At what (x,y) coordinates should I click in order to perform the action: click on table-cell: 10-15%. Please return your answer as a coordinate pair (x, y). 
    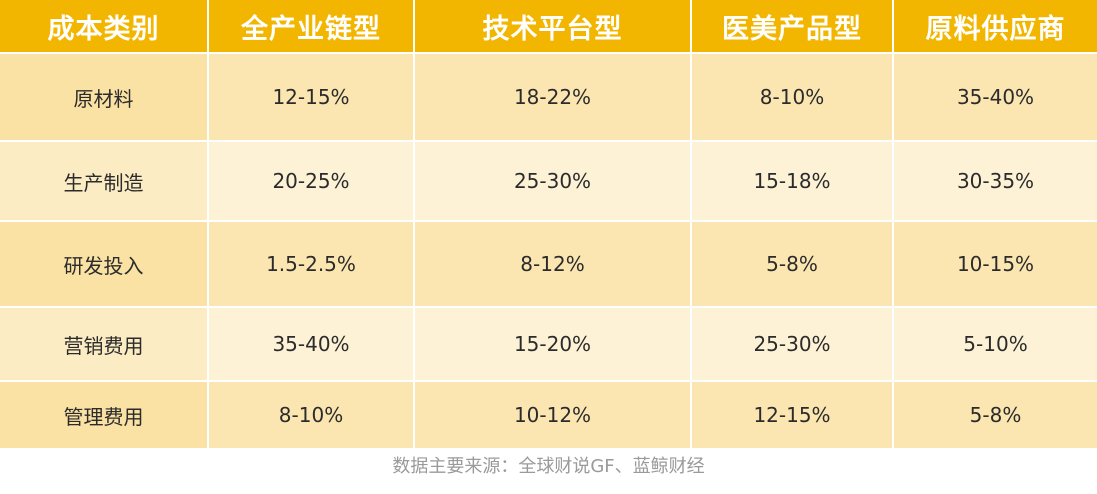
    Looking at the image, I should click on (995, 264).